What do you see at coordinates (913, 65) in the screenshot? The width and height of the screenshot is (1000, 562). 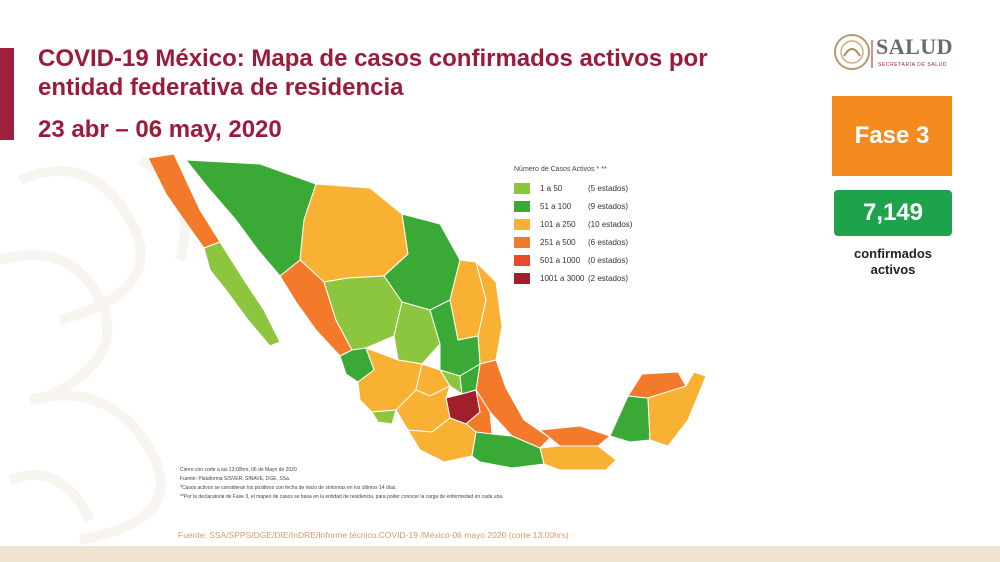 I see `logo-subtext: SECRETARÍA DE SALUD` at bounding box center [913, 65].